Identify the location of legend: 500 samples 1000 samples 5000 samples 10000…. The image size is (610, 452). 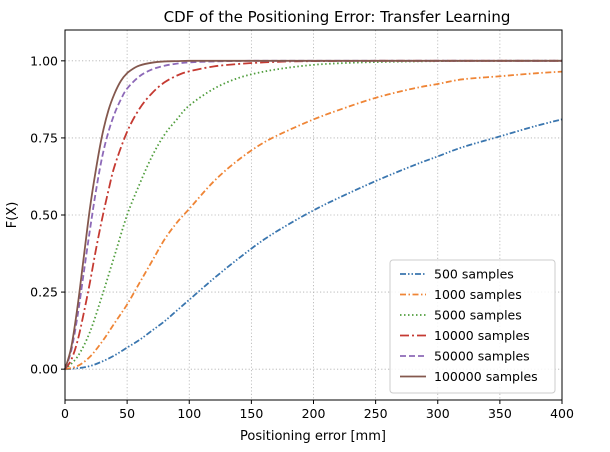
(472, 326).